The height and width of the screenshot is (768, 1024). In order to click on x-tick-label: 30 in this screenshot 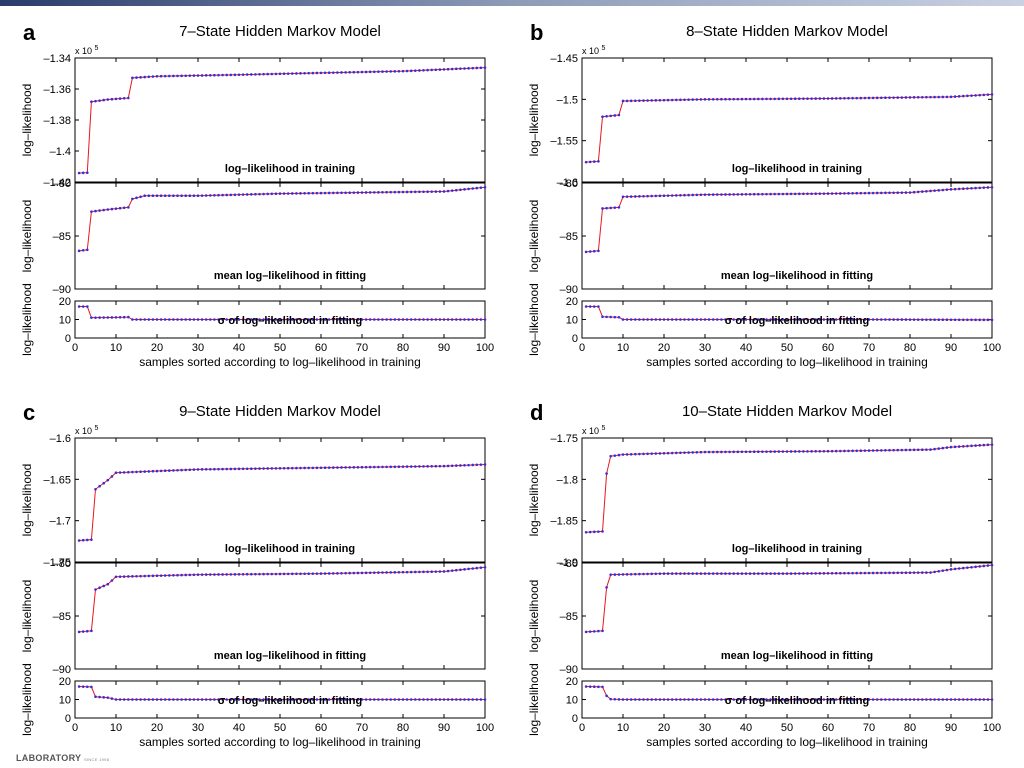, I will do `click(705, 348)`.